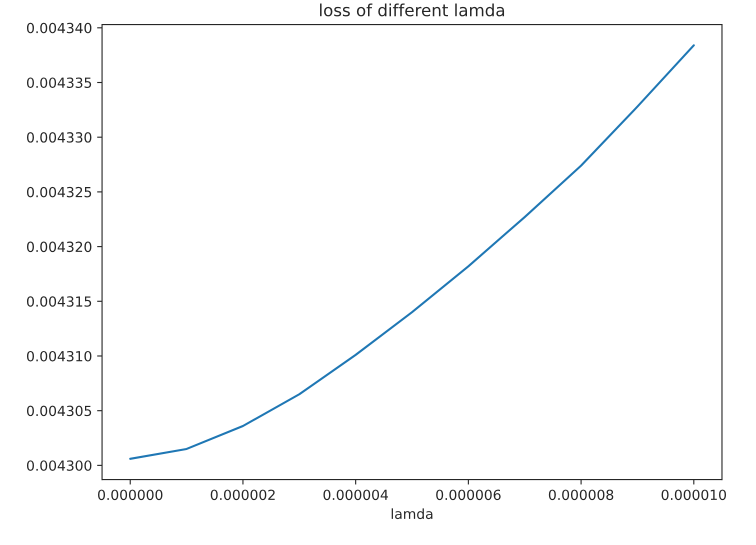  What do you see at coordinates (59, 192) in the screenshot?
I see `y-tick-label: 0.004325` at bounding box center [59, 192].